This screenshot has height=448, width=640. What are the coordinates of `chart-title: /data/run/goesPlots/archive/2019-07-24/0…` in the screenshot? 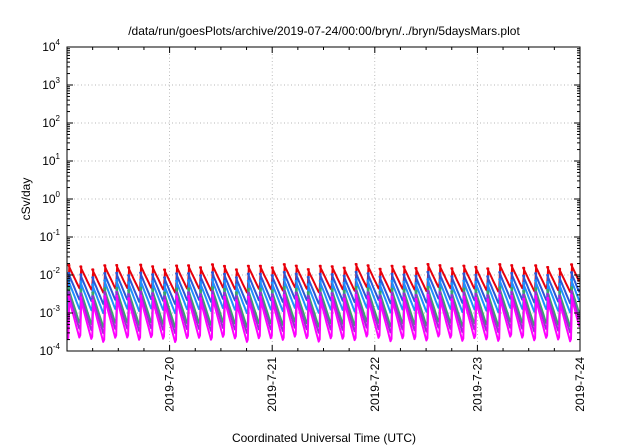 It's located at (324, 31).